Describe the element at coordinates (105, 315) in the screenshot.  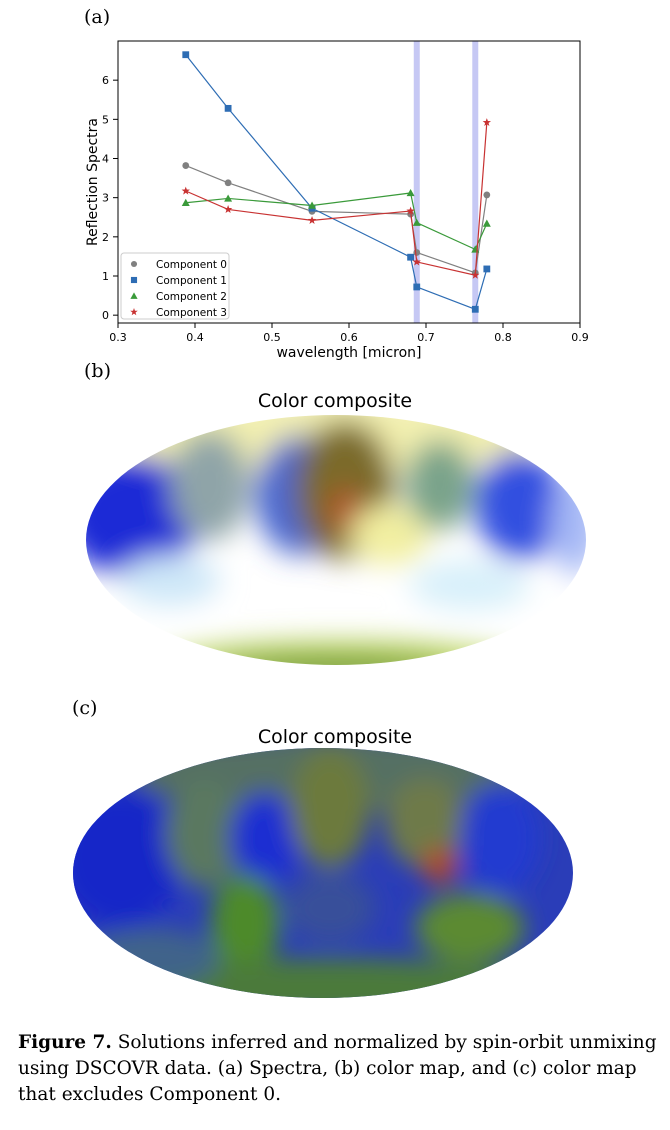
I see `y-tick-label: 0` at that location.